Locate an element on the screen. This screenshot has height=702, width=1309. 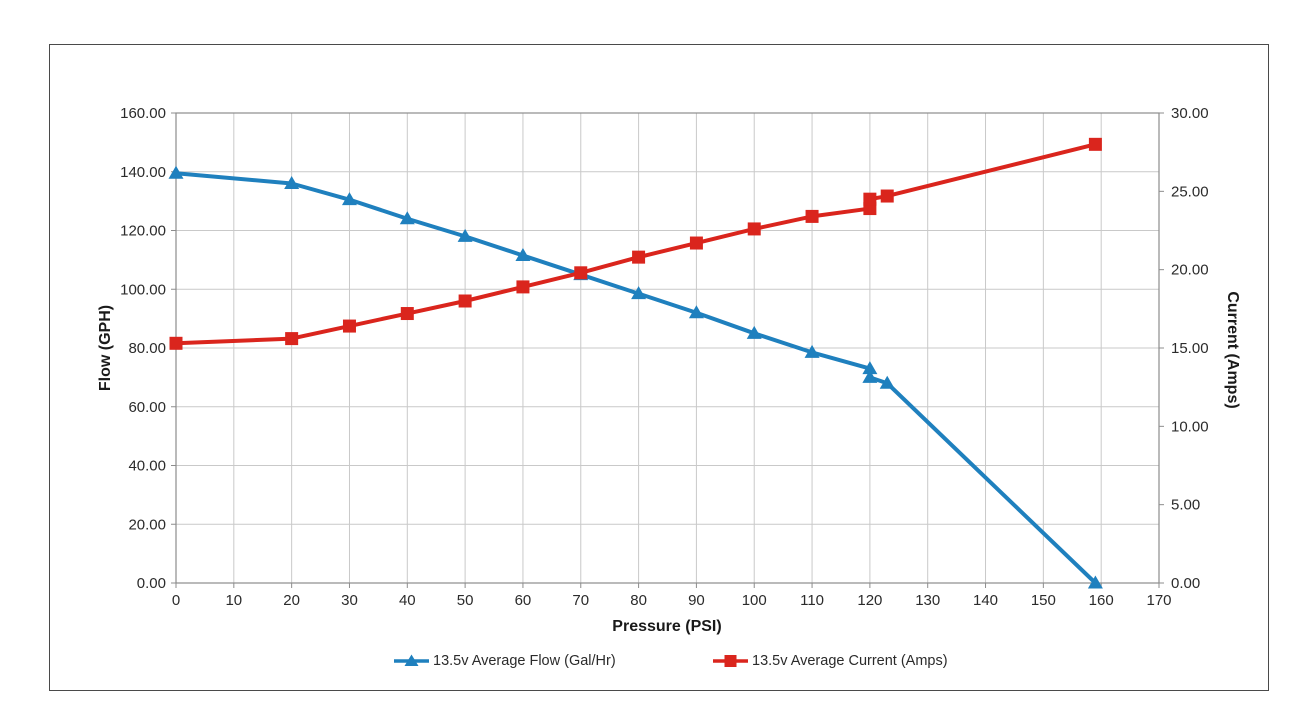
x-tick-label: 120 is located at coordinates (869, 600).